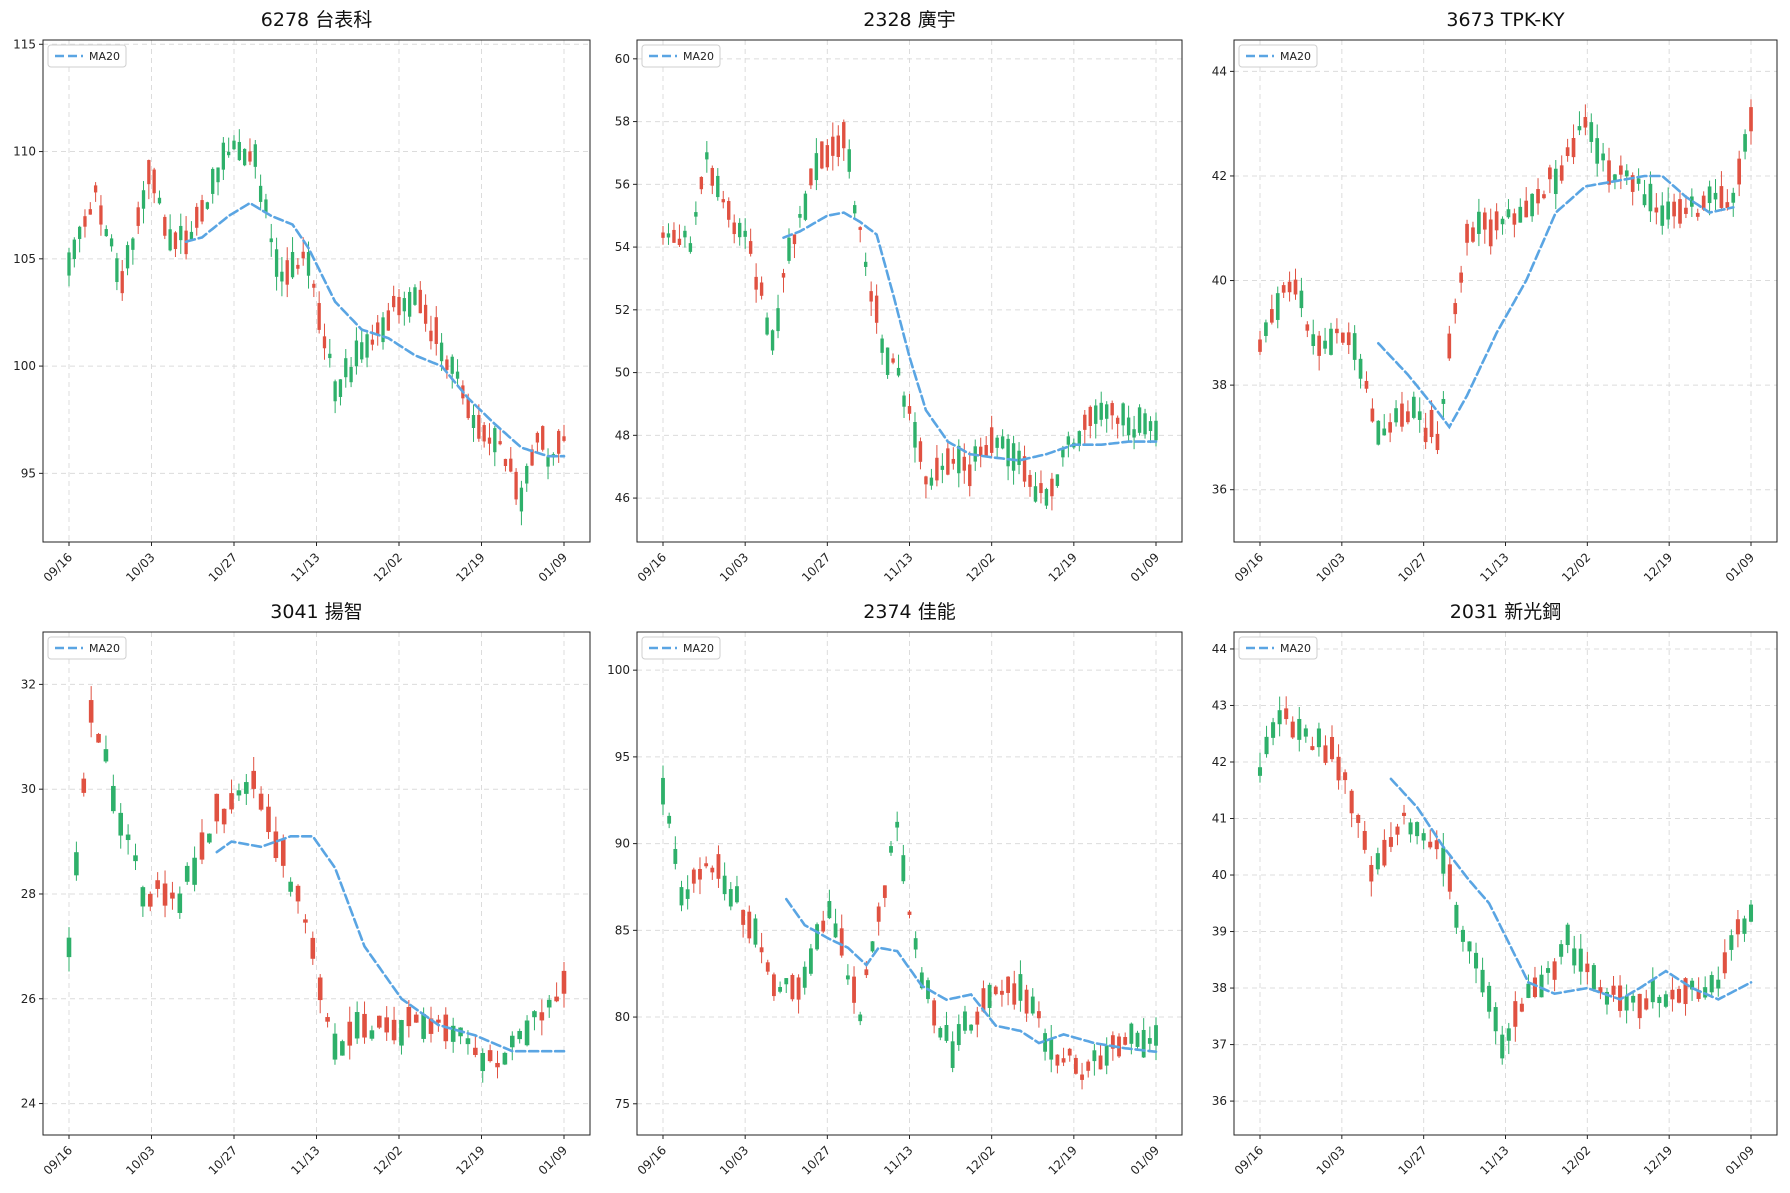 The height and width of the screenshot is (1193, 1790). I want to click on ma20-line, so click(971, 975).